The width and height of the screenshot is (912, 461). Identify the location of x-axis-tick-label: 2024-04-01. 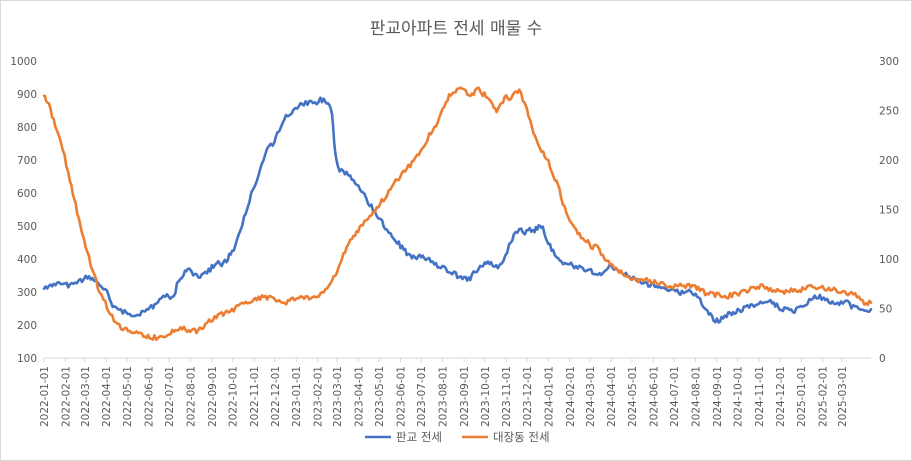
(612, 396).